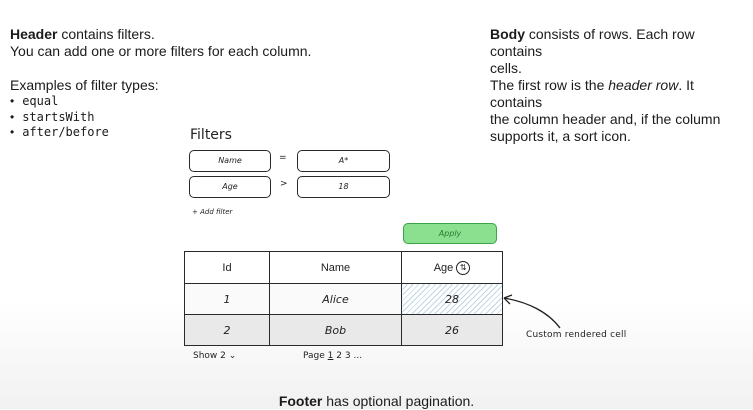  I want to click on body-keyword: Body, so click(507, 34).